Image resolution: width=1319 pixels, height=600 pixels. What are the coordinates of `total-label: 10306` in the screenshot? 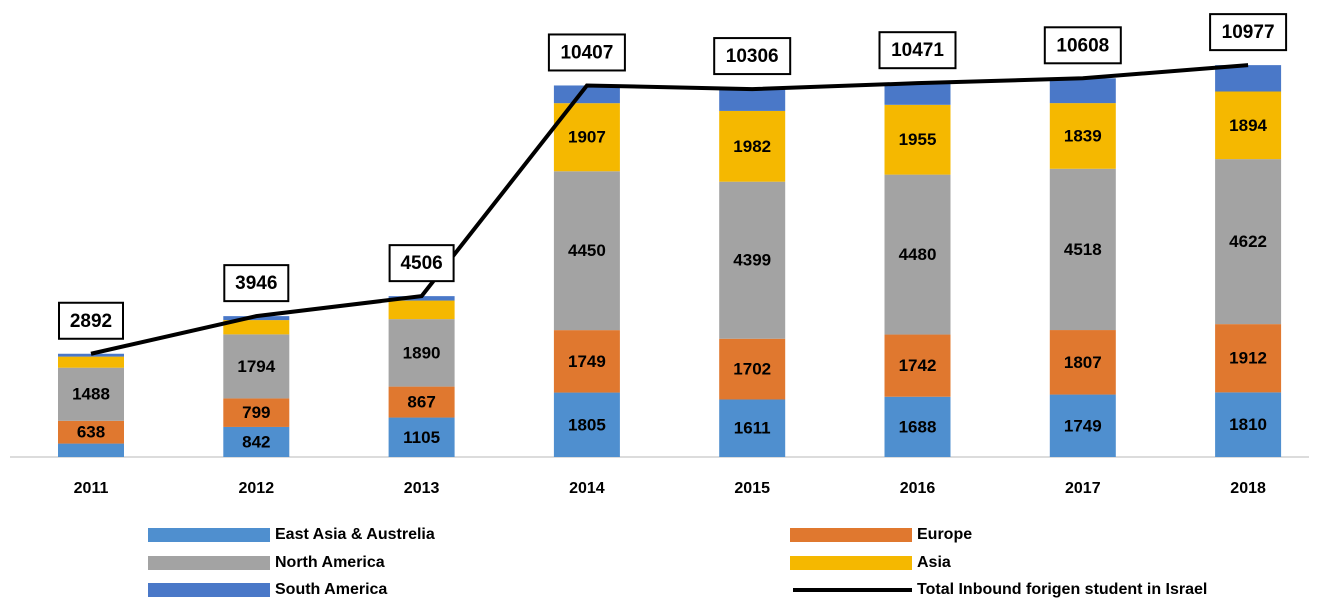 It's located at (752, 56).